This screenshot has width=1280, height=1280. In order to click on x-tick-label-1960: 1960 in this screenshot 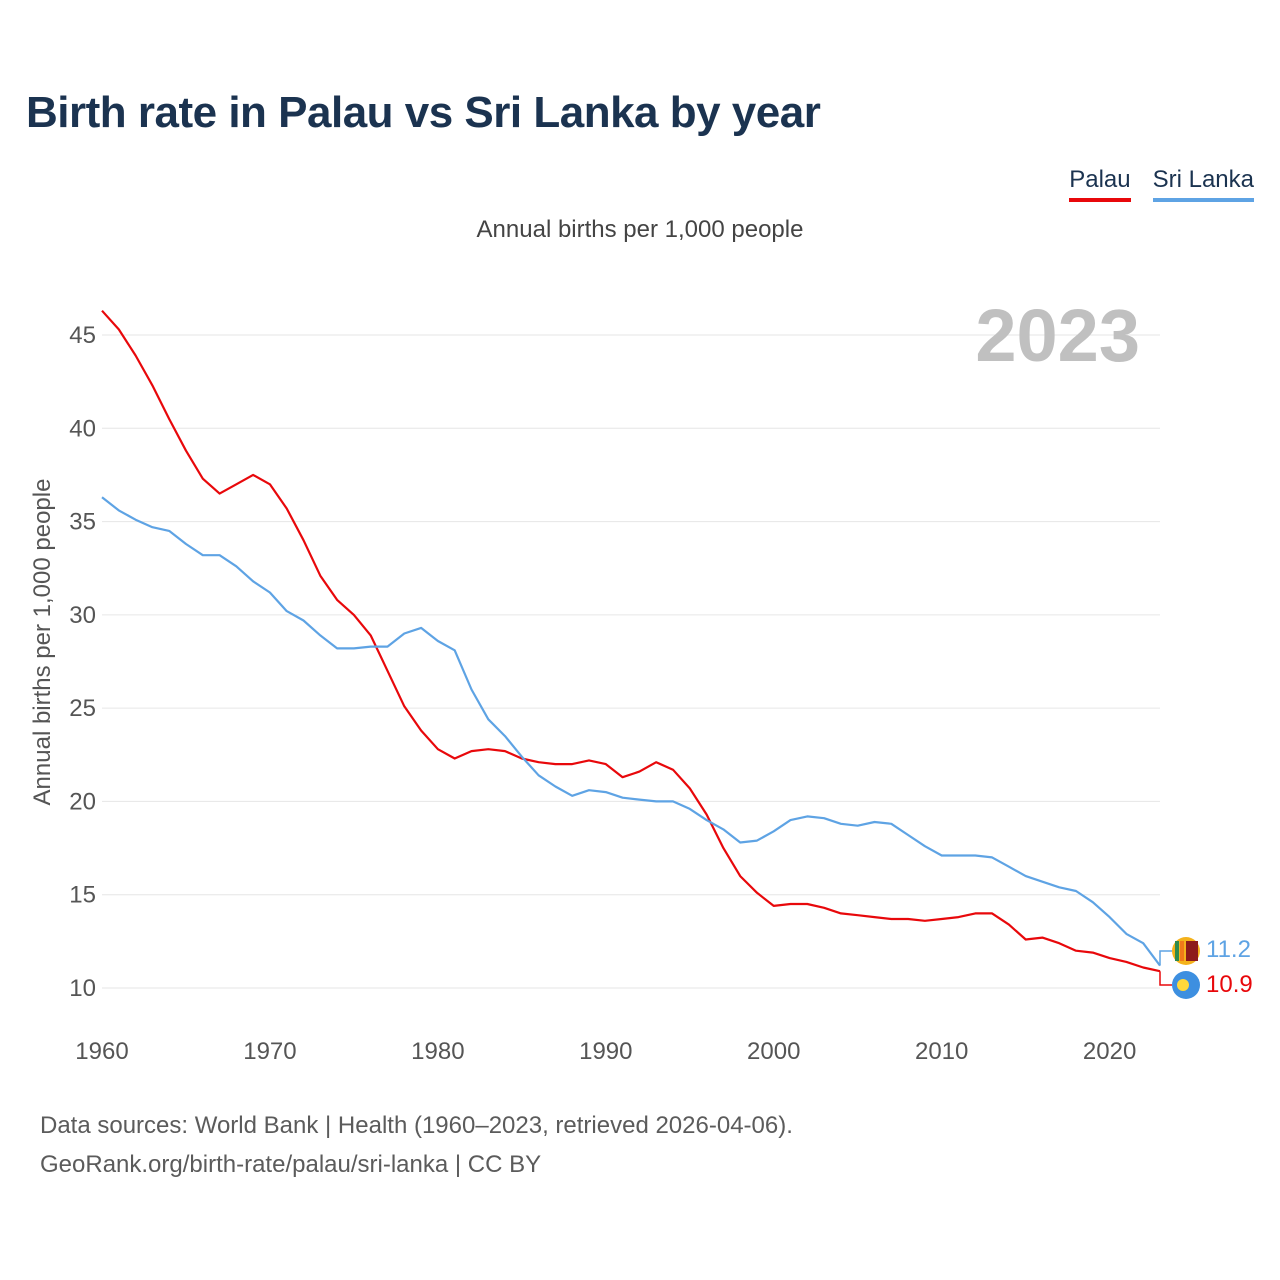, I will do `click(101, 1051)`.